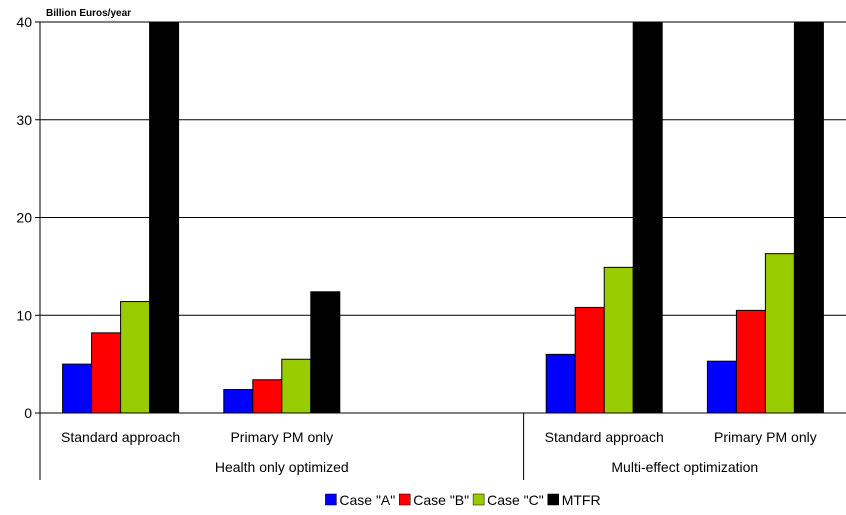  I want to click on y-tick-label: 0, so click(28, 413).